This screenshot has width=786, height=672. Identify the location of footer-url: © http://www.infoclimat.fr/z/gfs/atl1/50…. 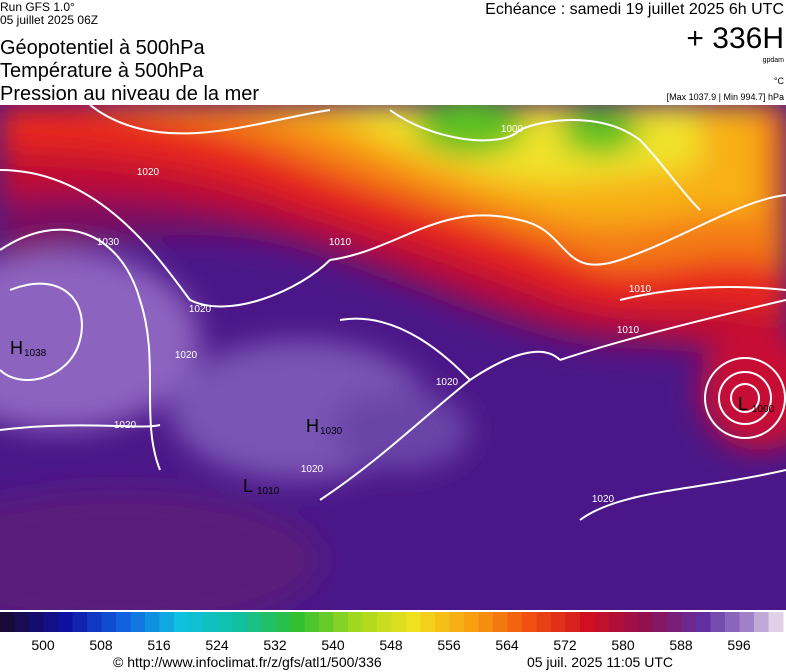
(247, 662).